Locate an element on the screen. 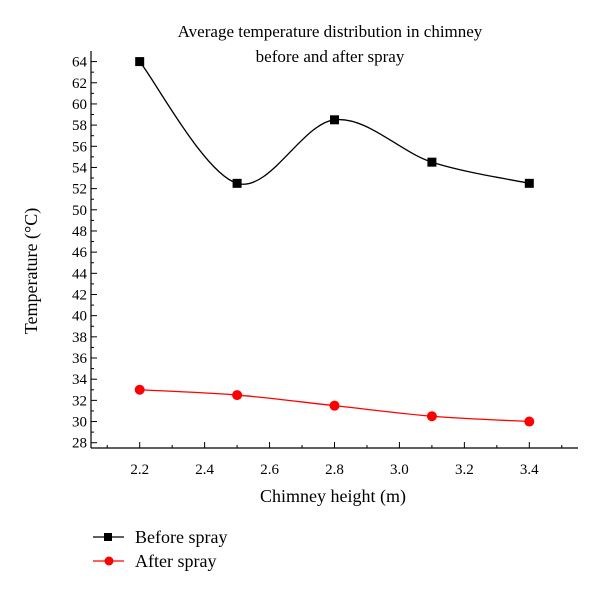 The width and height of the screenshot is (600, 594). x-tick-label: 3.4 is located at coordinates (529, 470).